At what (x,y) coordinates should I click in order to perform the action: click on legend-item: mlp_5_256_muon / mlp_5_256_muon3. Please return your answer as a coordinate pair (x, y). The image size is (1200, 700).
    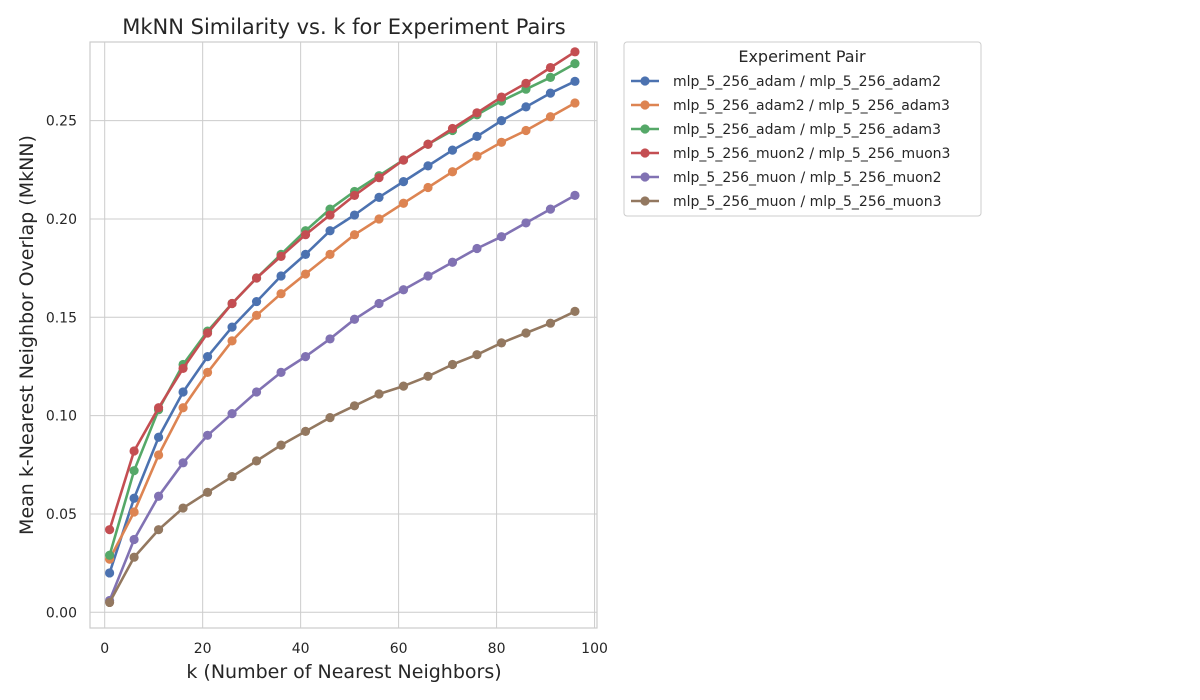
    Looking at the image, I should click on (786, 202).